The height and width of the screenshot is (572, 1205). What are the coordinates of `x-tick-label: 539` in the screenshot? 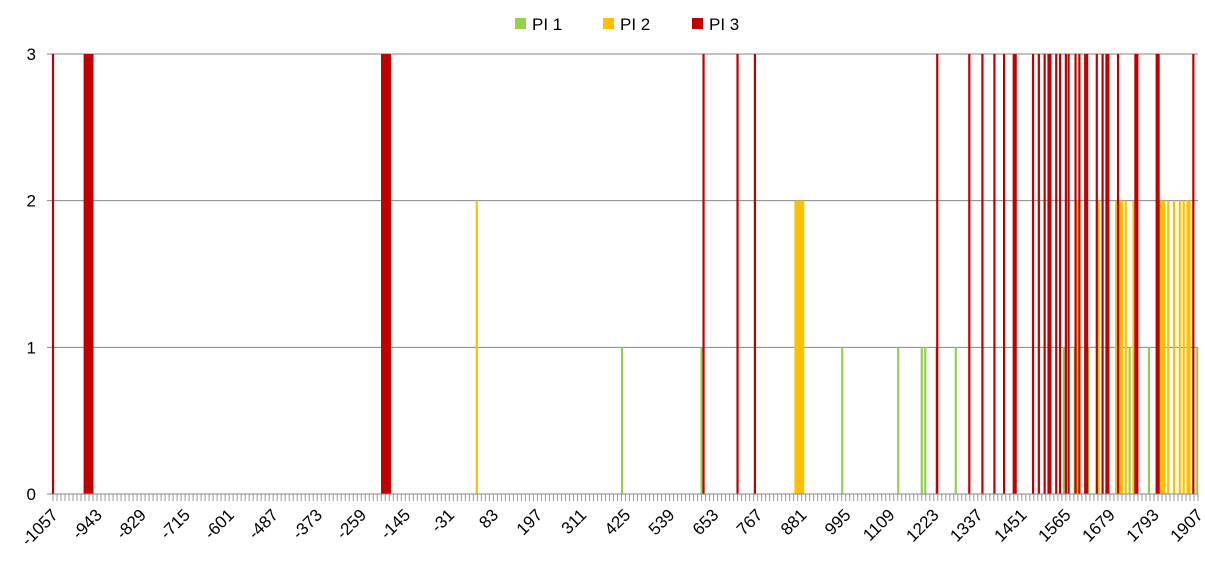 It's located at (661, 521).